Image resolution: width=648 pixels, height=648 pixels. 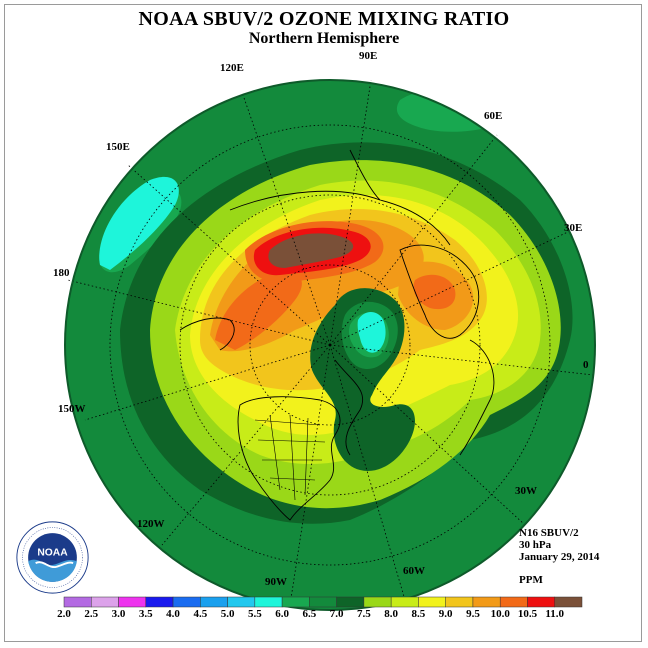 I want to click on date-label: January 29, 2014, so click(x=559, y=557).